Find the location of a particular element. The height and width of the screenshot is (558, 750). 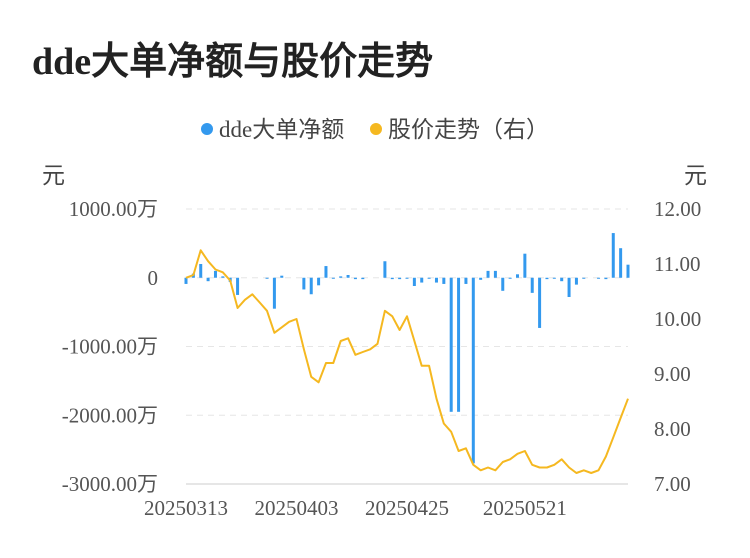

right-tick-label: 11.00 is located at coordinates (677, 264).